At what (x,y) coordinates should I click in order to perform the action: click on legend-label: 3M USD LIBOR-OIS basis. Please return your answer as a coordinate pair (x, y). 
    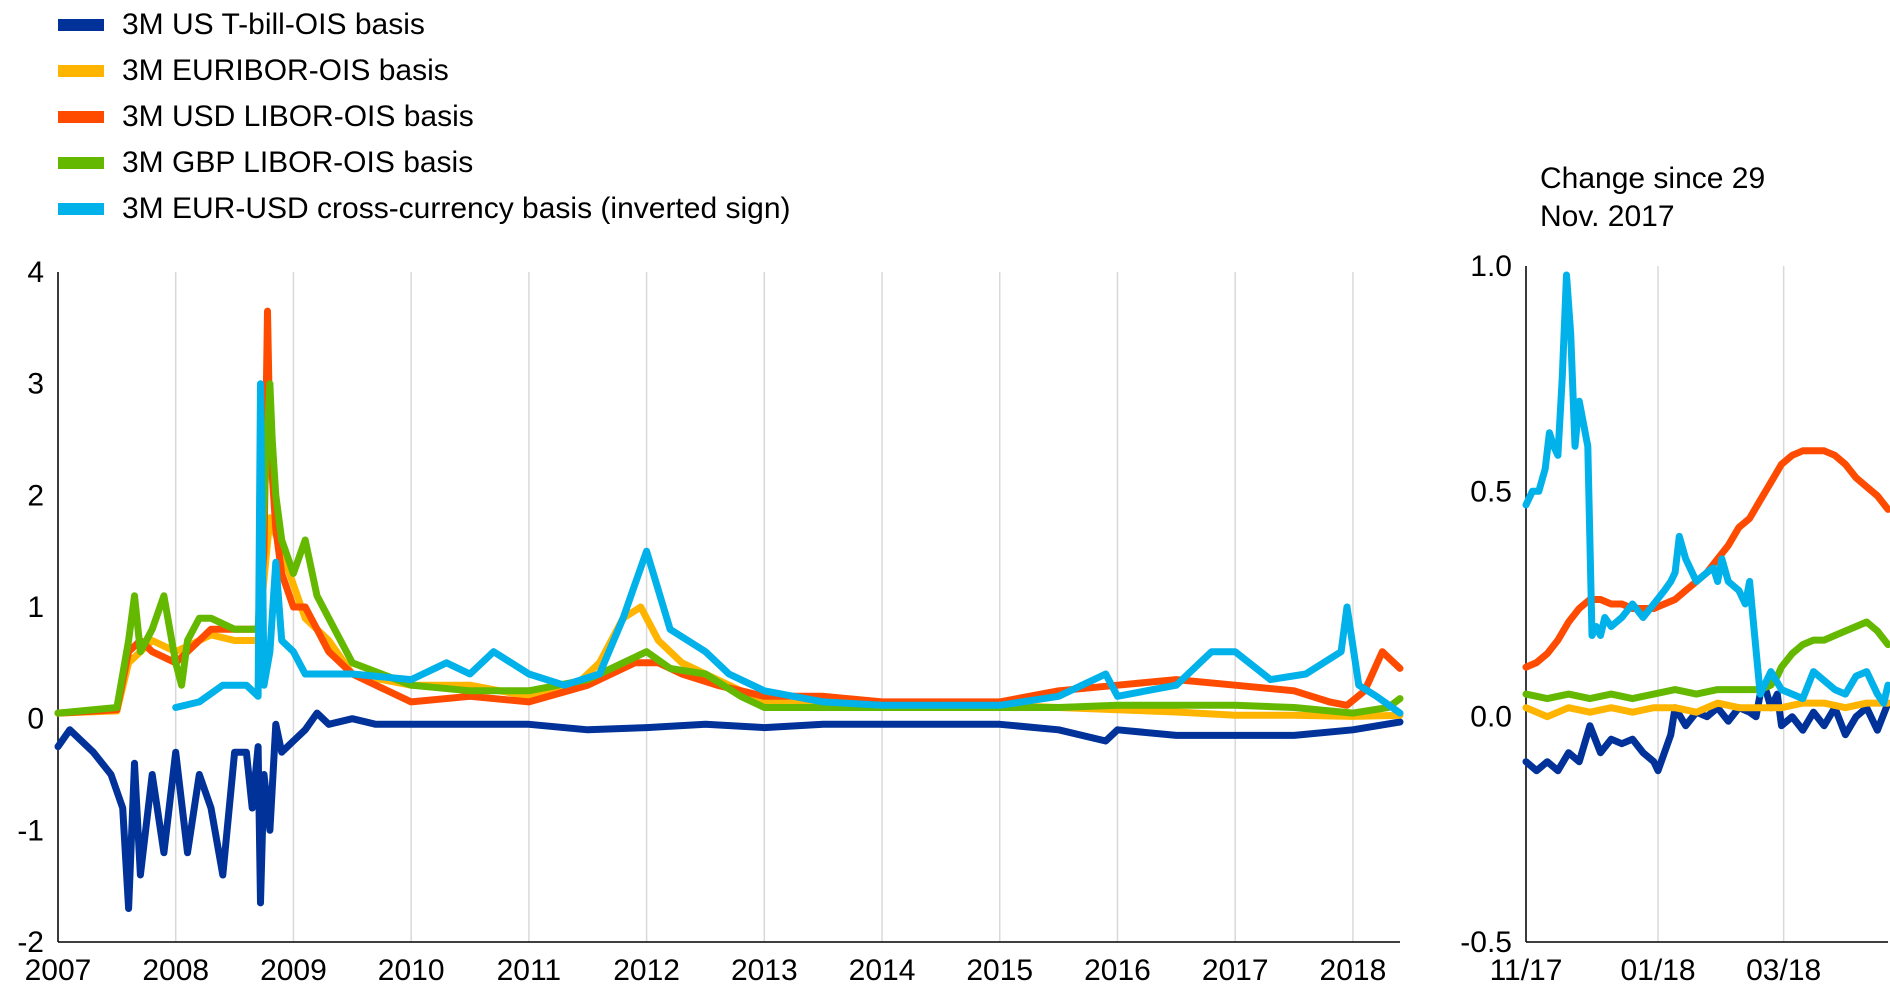
    Looking at the image, I should click on (298, 116).